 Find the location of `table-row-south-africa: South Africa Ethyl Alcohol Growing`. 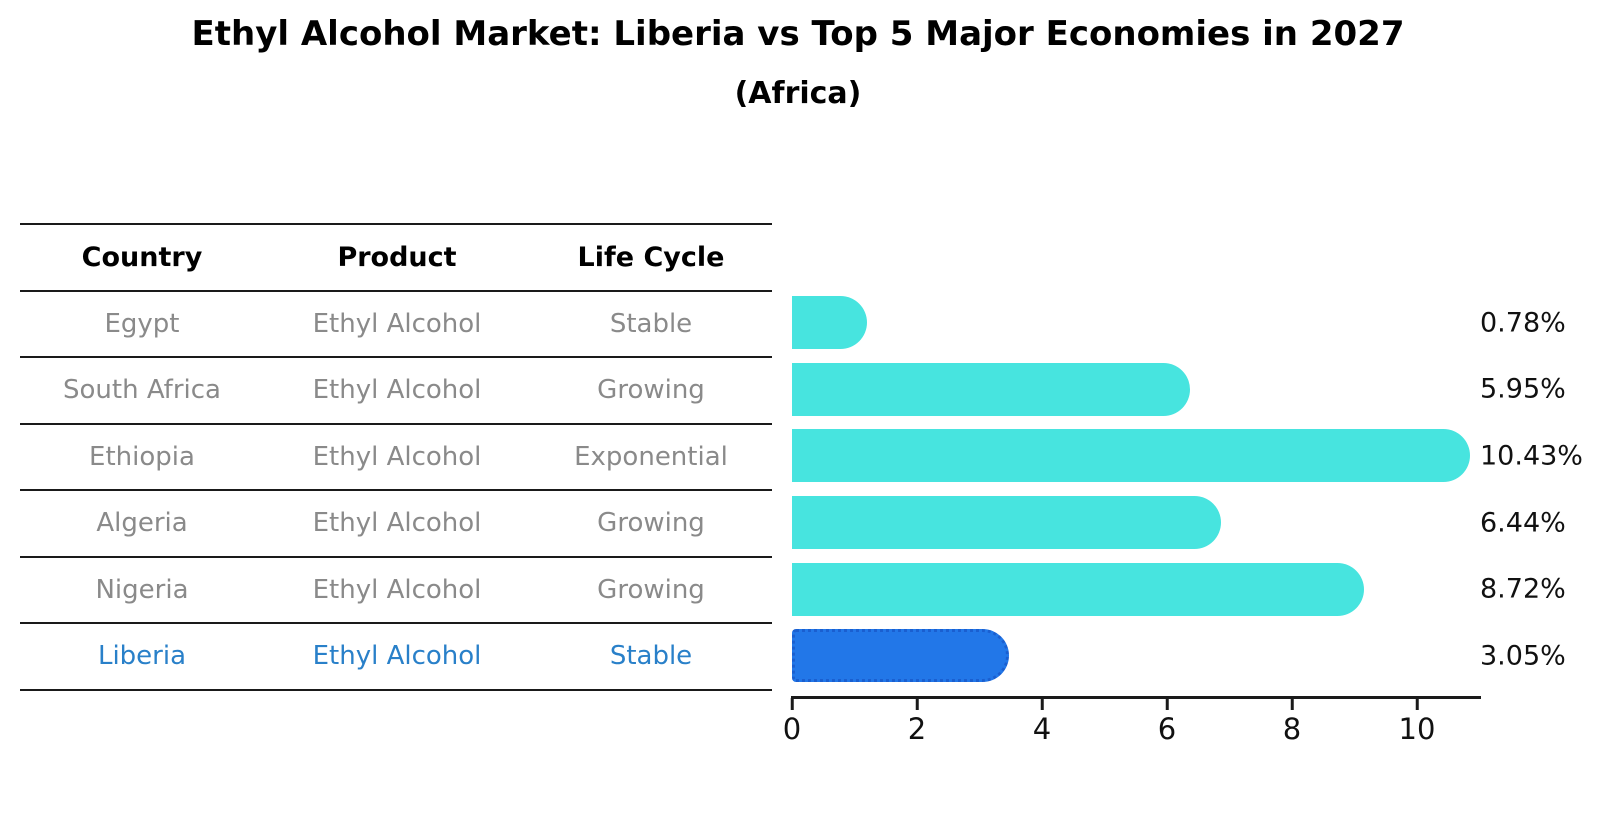

table-row-south-africa: South Africa Ethyl Alcohol Growing is located at coordinates (396, 391).